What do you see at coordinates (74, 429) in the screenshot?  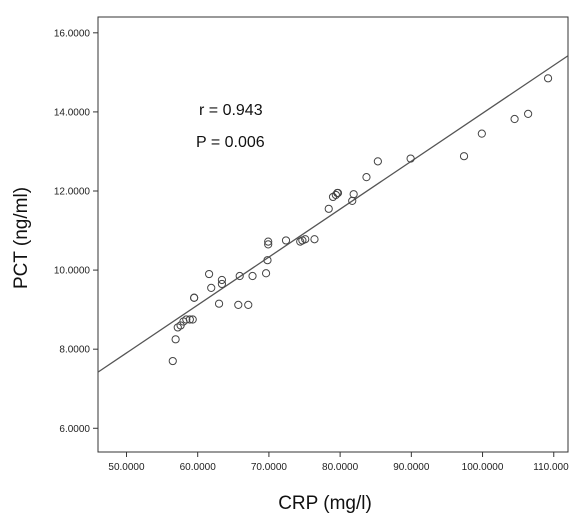 I see `y-tick-label: 6.0000` at bounding box center [74, 429].